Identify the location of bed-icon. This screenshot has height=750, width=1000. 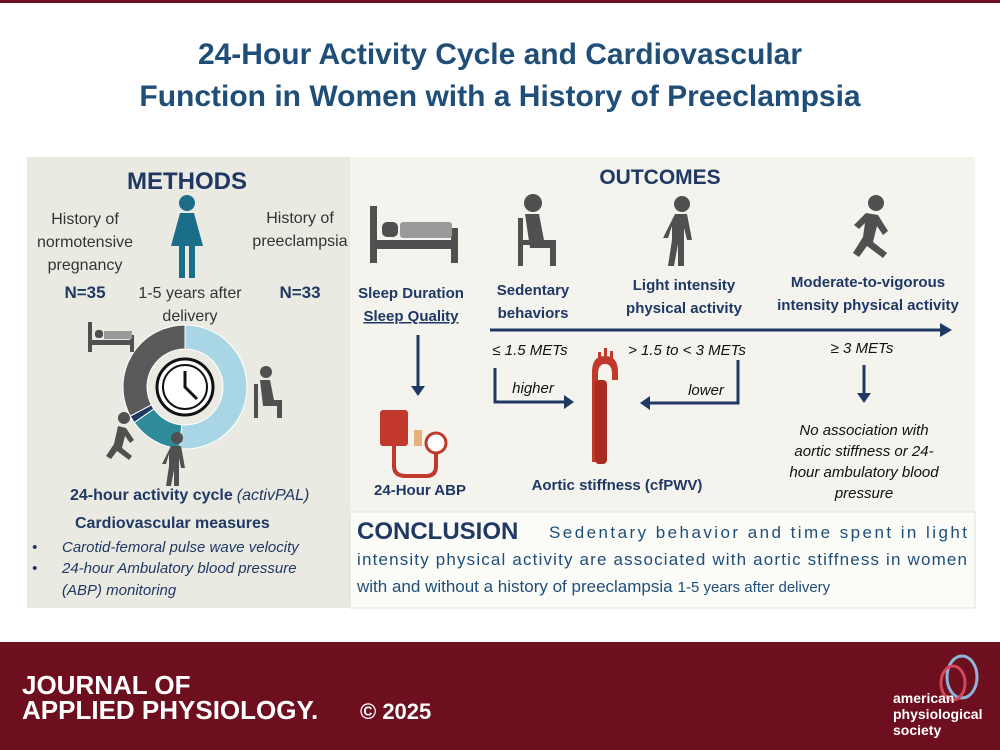
(414, 234).